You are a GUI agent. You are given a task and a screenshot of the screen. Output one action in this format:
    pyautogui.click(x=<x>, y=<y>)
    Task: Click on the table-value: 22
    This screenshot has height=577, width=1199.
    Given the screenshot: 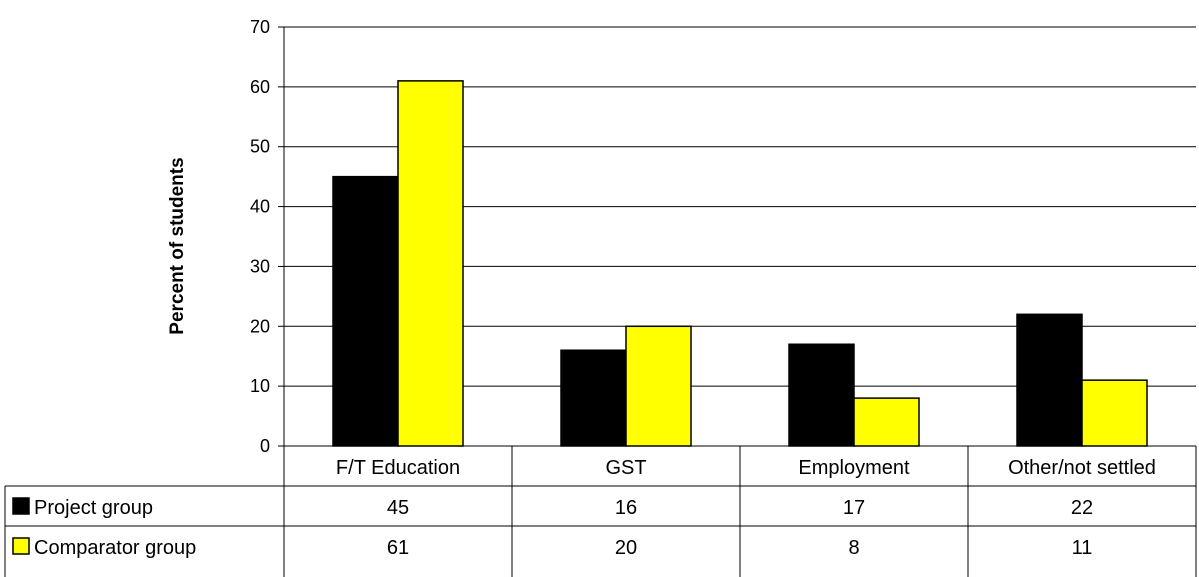 What is the action you would take?
    pyautogui.click(x=1082, y=508)
    